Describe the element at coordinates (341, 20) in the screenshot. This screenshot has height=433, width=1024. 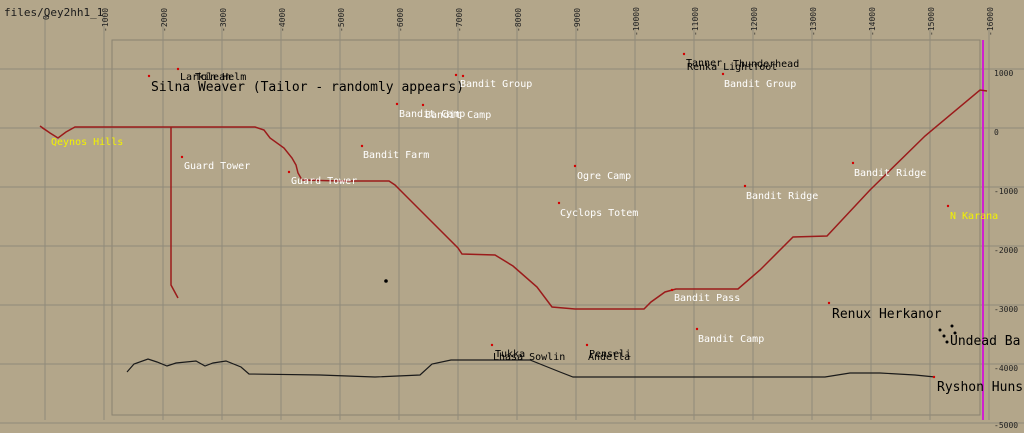
I see `x-tick-label: -5000` at that location.